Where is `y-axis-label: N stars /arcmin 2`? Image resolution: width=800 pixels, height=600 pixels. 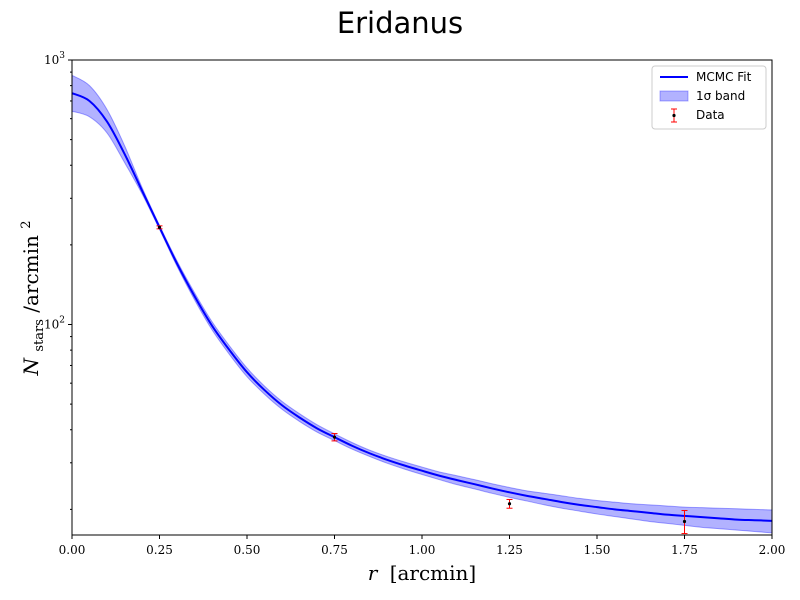 y-axis-label: N stars /arcmin 2 is located at coordinates (33, 298).